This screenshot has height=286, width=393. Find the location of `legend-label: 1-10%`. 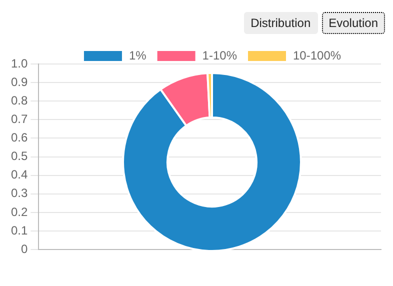

legend-label: 1-10% is located at coordinates (220, 55).